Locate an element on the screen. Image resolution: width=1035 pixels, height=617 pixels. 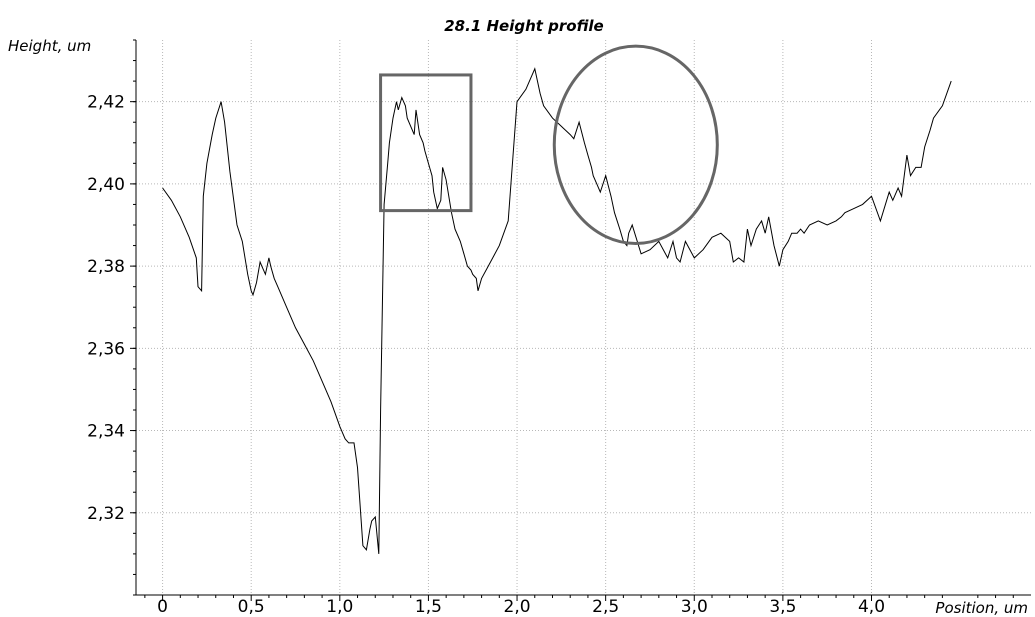
x-tick-label: 1,5 is located at coordinates (428, 607).